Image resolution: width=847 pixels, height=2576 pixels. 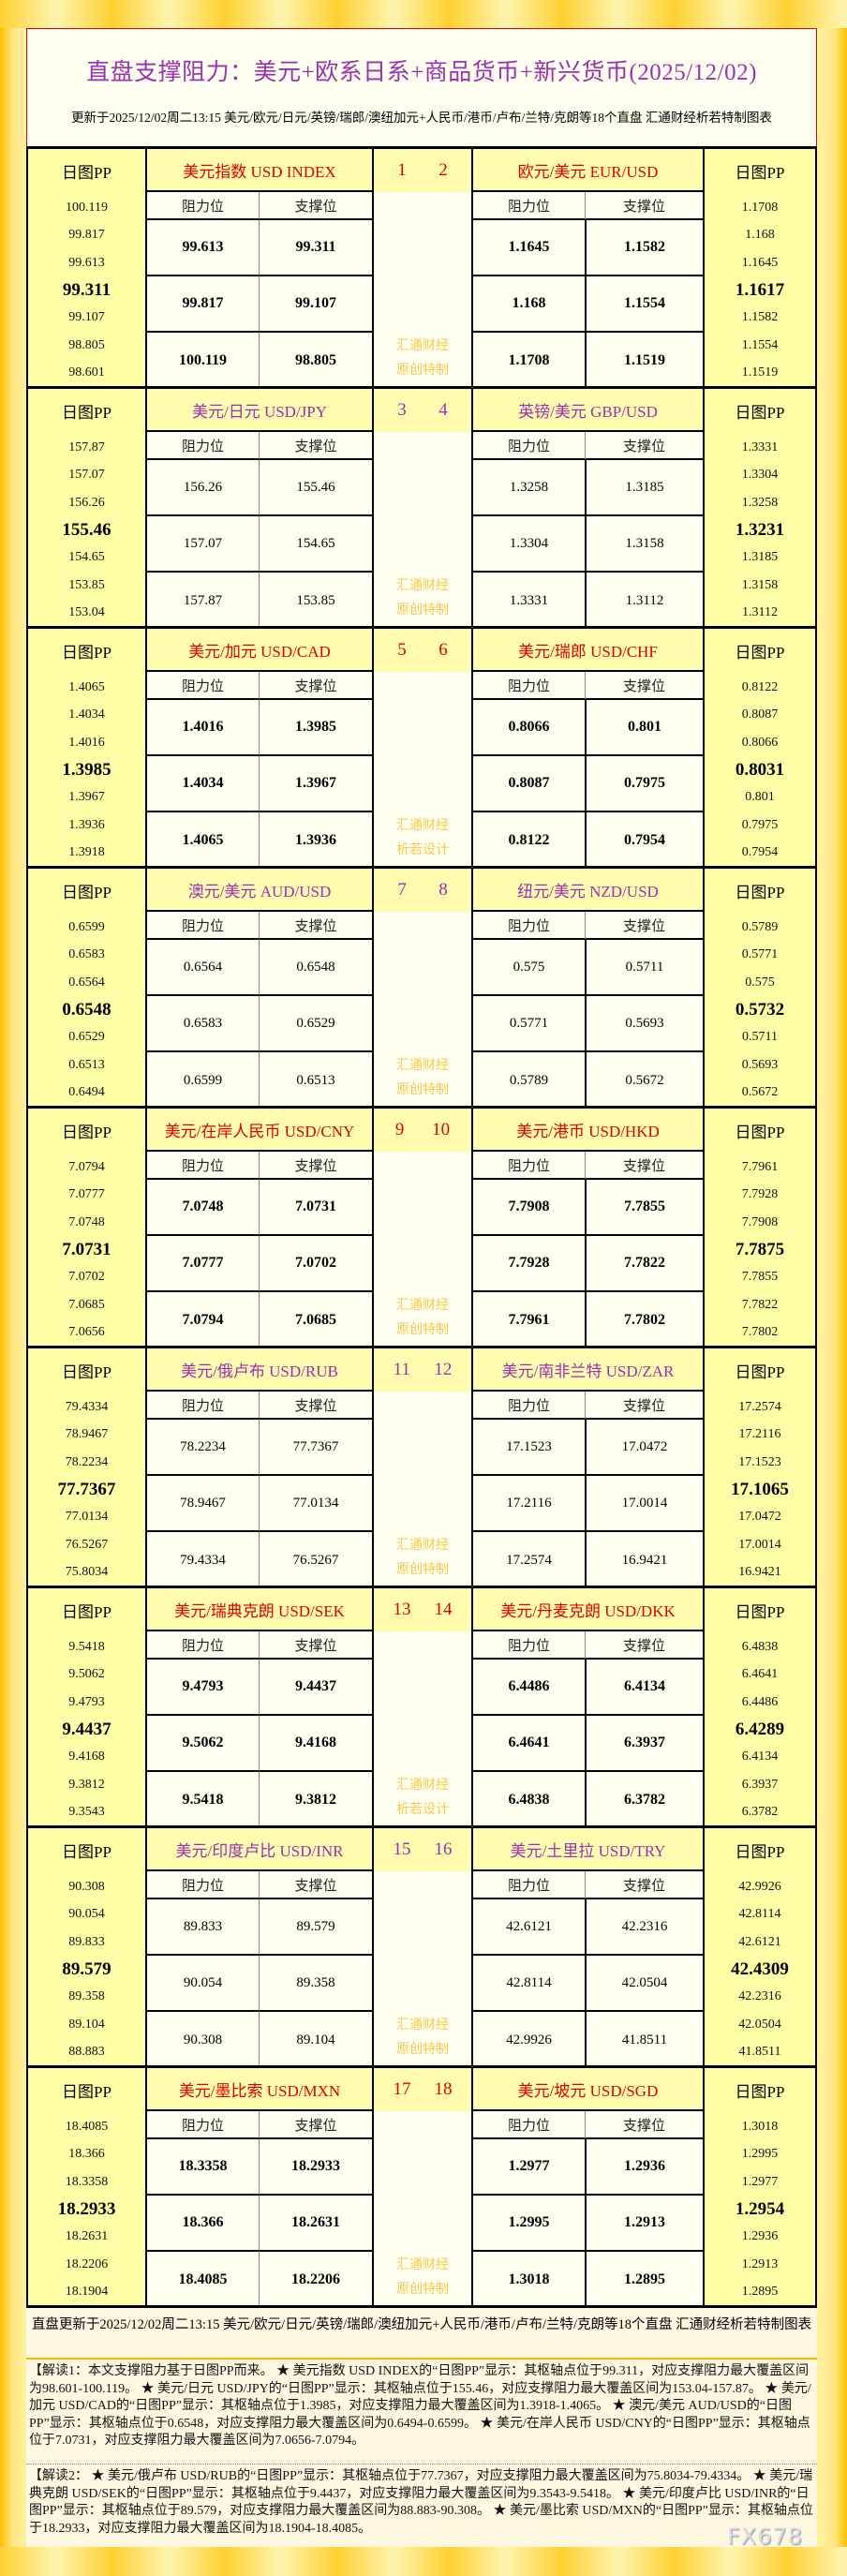 I want to click on pp-level-value: 78.9467, so click(x=87, y=1434).